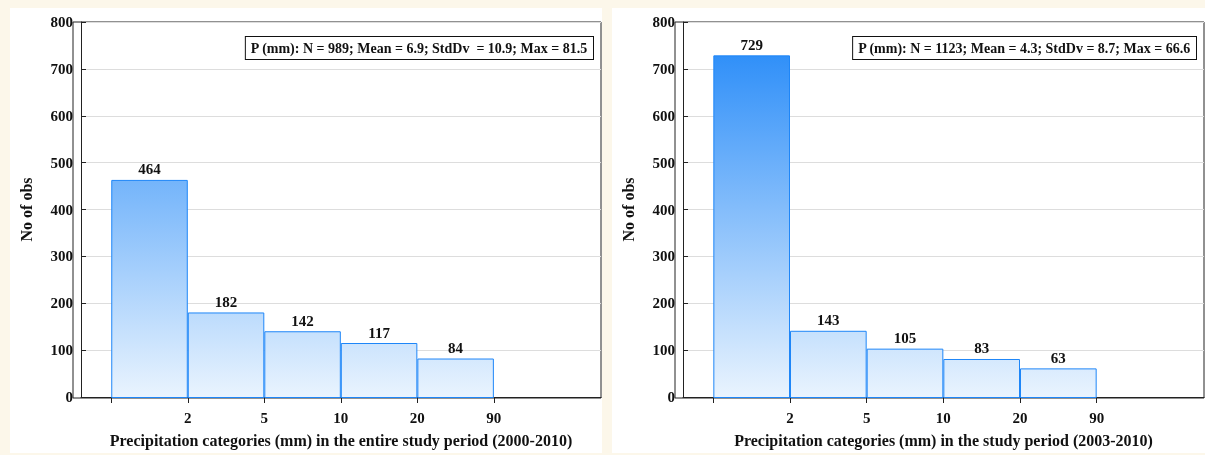  I want to click on data-label: 143, so click(828, 320).